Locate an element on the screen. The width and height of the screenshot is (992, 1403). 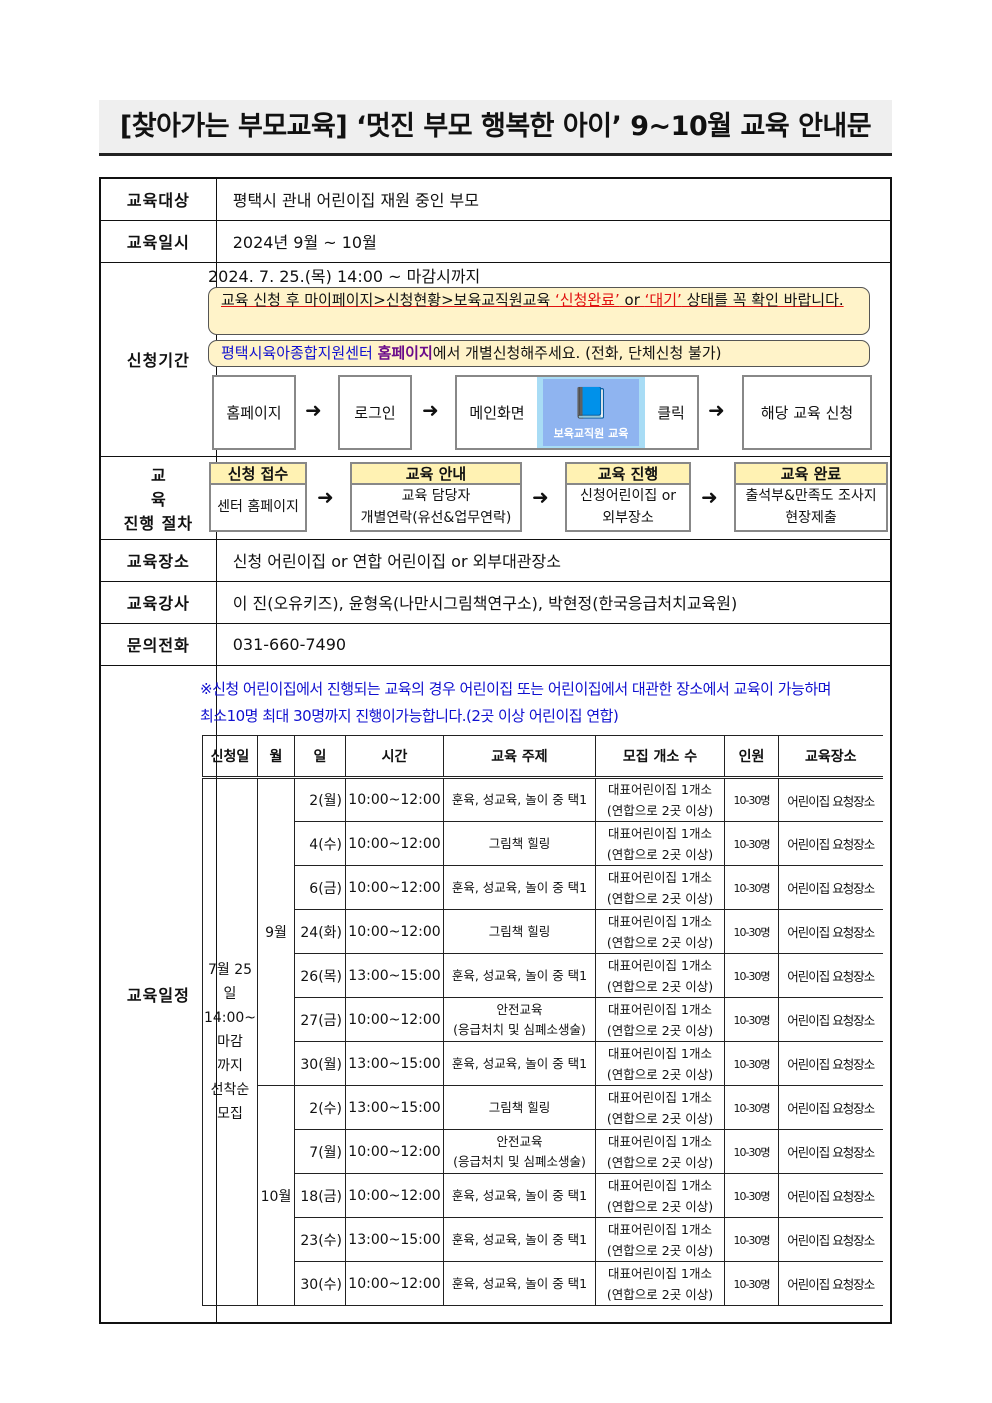
row-contact: 문의전화 031-660-7490 is located at coordinates (495, 644).